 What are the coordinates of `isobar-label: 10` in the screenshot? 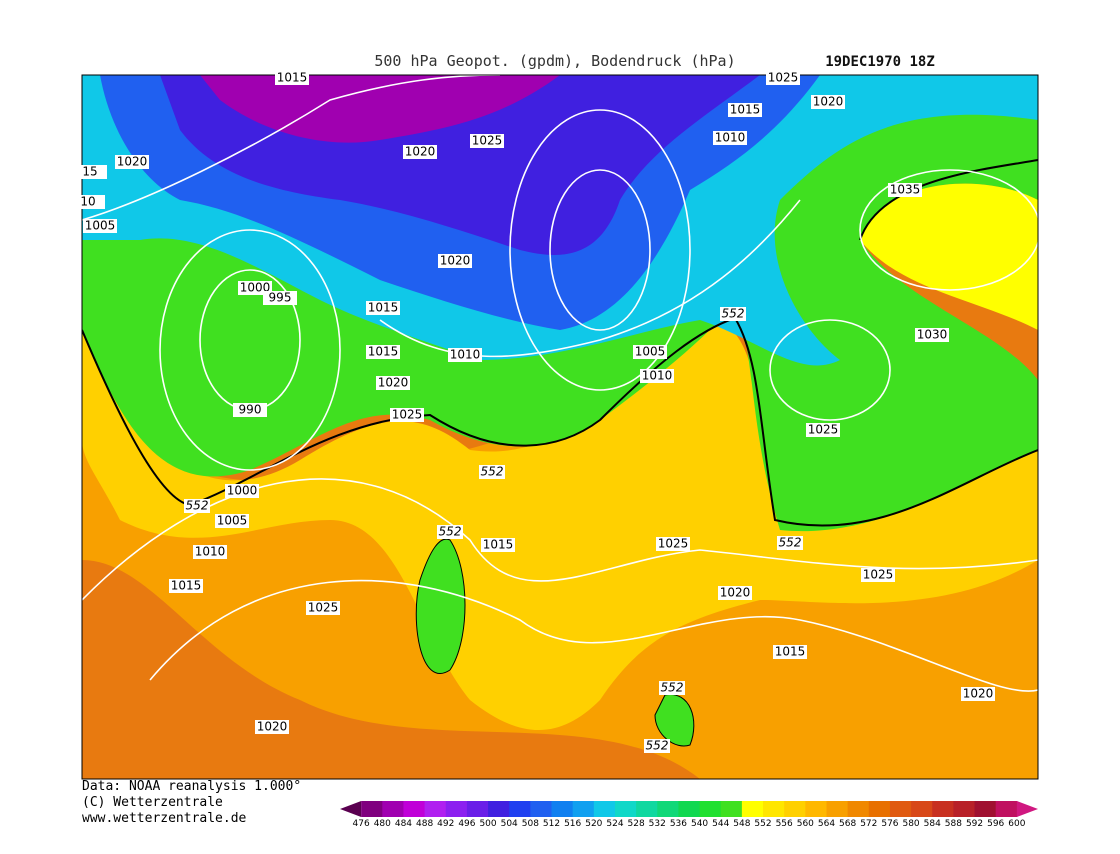 It's located at (87, 202).